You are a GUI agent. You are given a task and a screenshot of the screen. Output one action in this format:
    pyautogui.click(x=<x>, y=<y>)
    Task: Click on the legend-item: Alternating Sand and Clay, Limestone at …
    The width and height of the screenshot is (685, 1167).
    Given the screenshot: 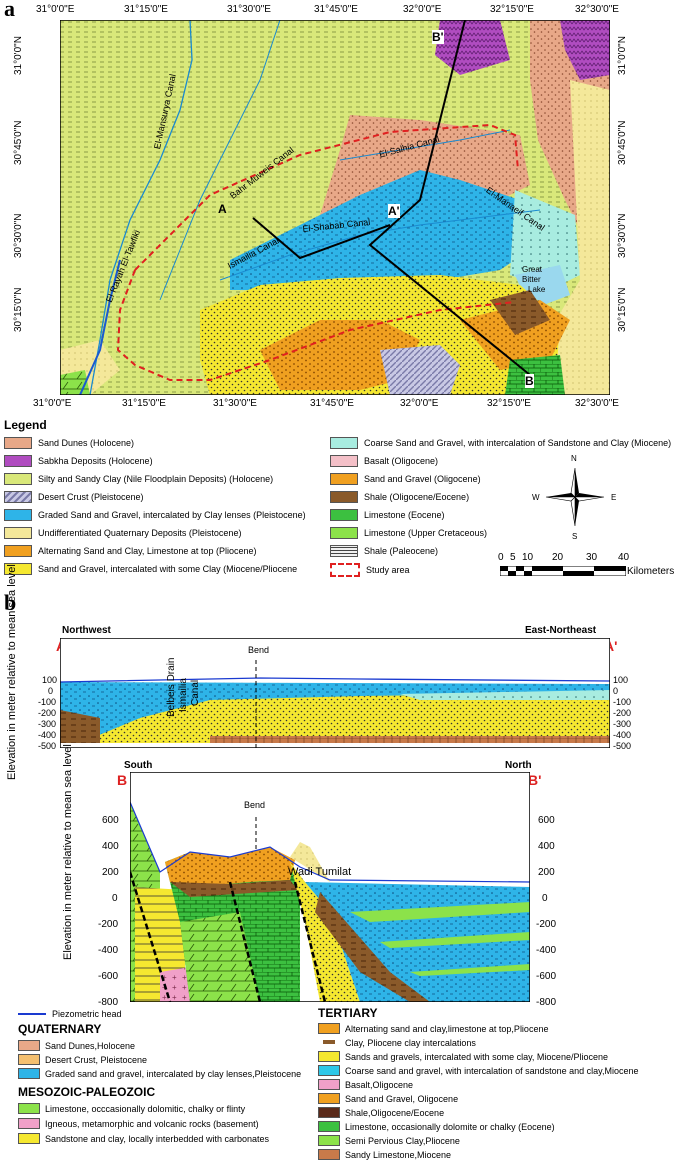 What is the action you would take?
    pyautogui.click(x=130, y=551)
    